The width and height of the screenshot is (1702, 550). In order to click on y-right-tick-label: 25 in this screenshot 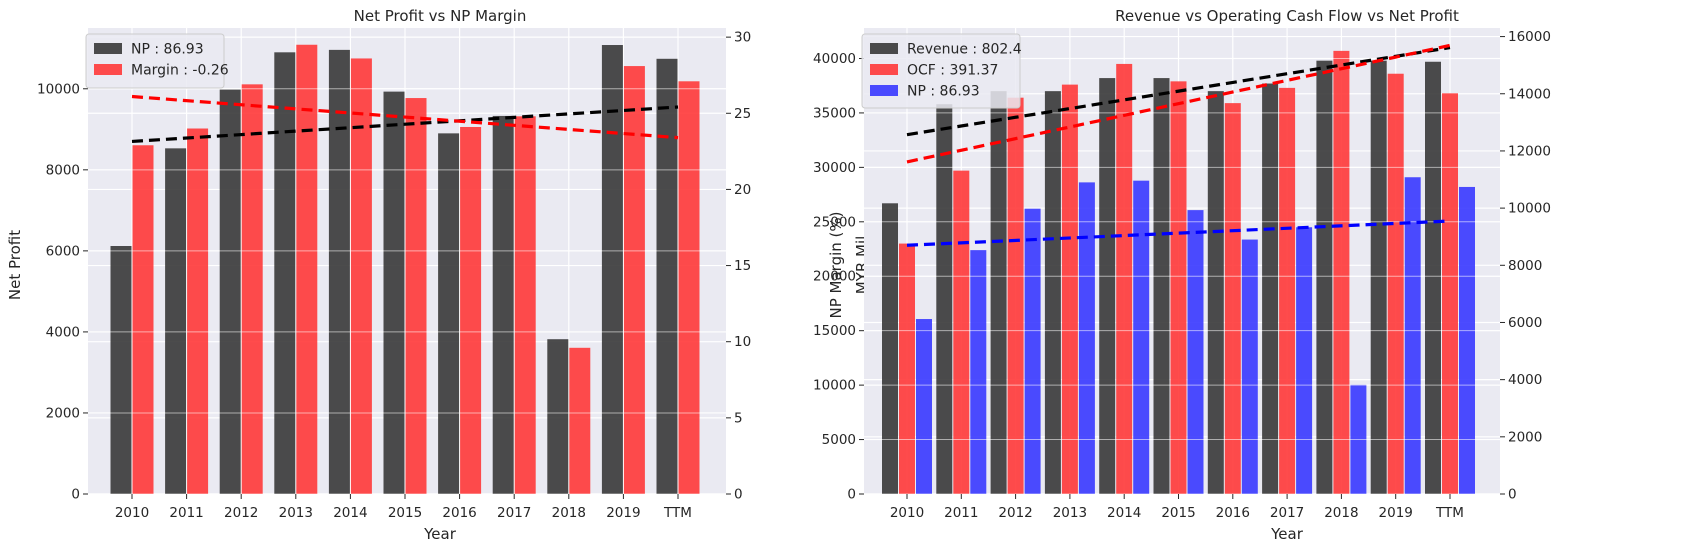, I will do `click(742, 114)`.